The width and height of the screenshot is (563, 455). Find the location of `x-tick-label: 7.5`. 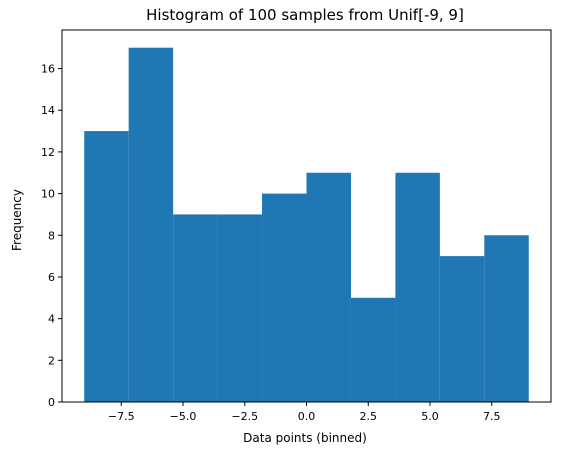

x-tick-label: 7.5 is located at coordinates (492, 416).